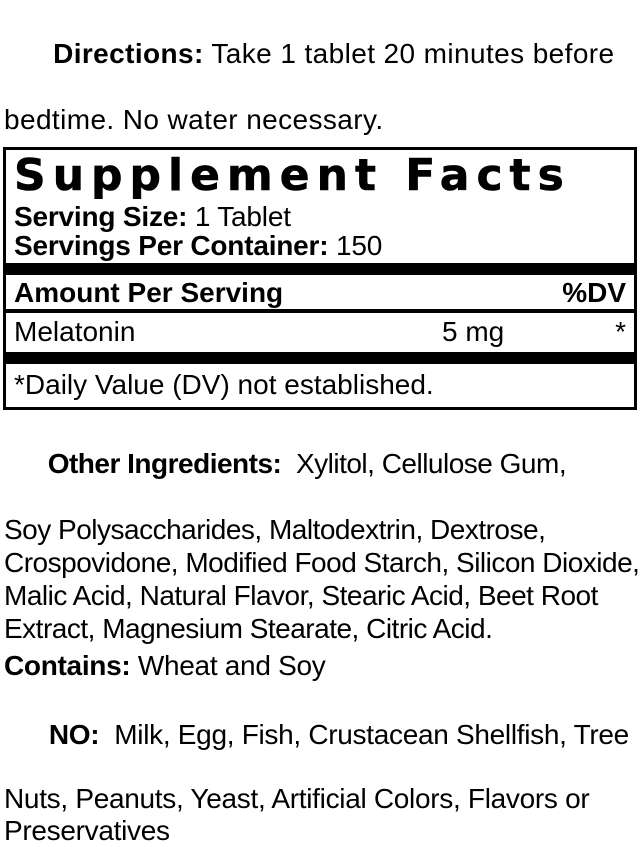  I want to click on no-statement-label: NO:, so click(74, 734).